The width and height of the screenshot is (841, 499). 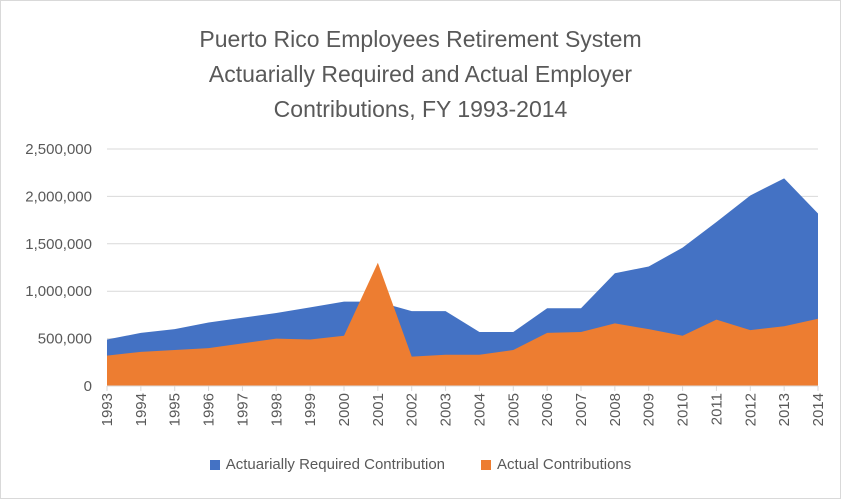 What do you see at coordinates (420, 109) in the screenshot?
I see `chart-title-line-3: Contributions, FY 1993-2014` at bounding box center [420, 109].